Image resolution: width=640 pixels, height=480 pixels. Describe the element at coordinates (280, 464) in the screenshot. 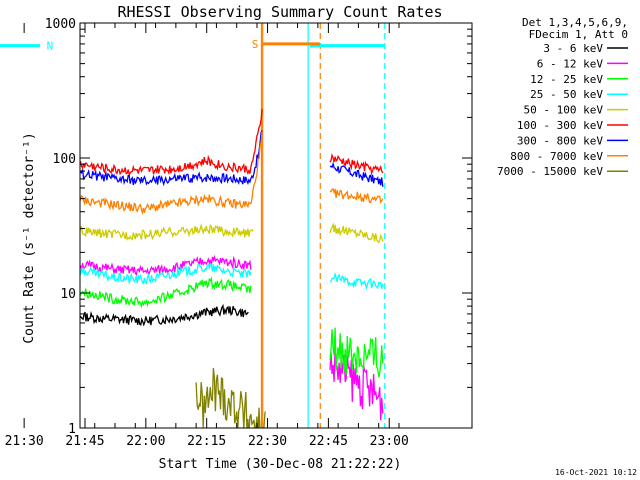

I see `x-axis-label: Start Time (30-Dec-08 21:22:22)` at that location.